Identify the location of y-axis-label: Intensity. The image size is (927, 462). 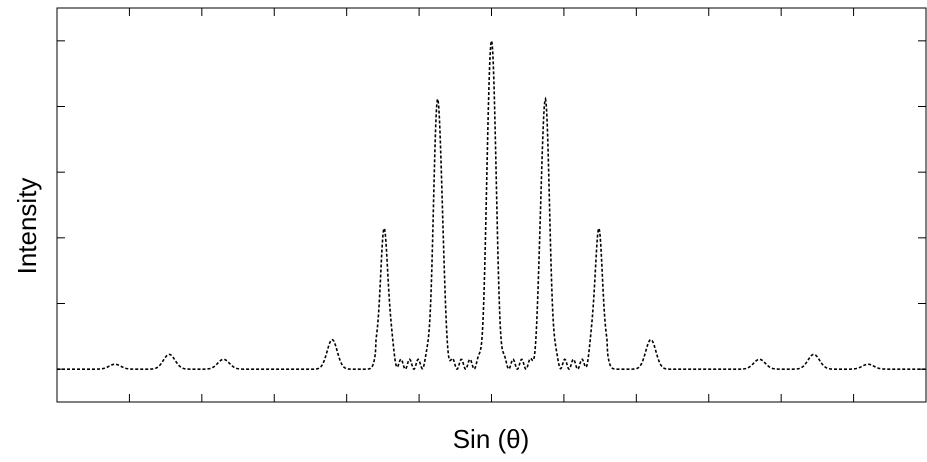
(27, 226).